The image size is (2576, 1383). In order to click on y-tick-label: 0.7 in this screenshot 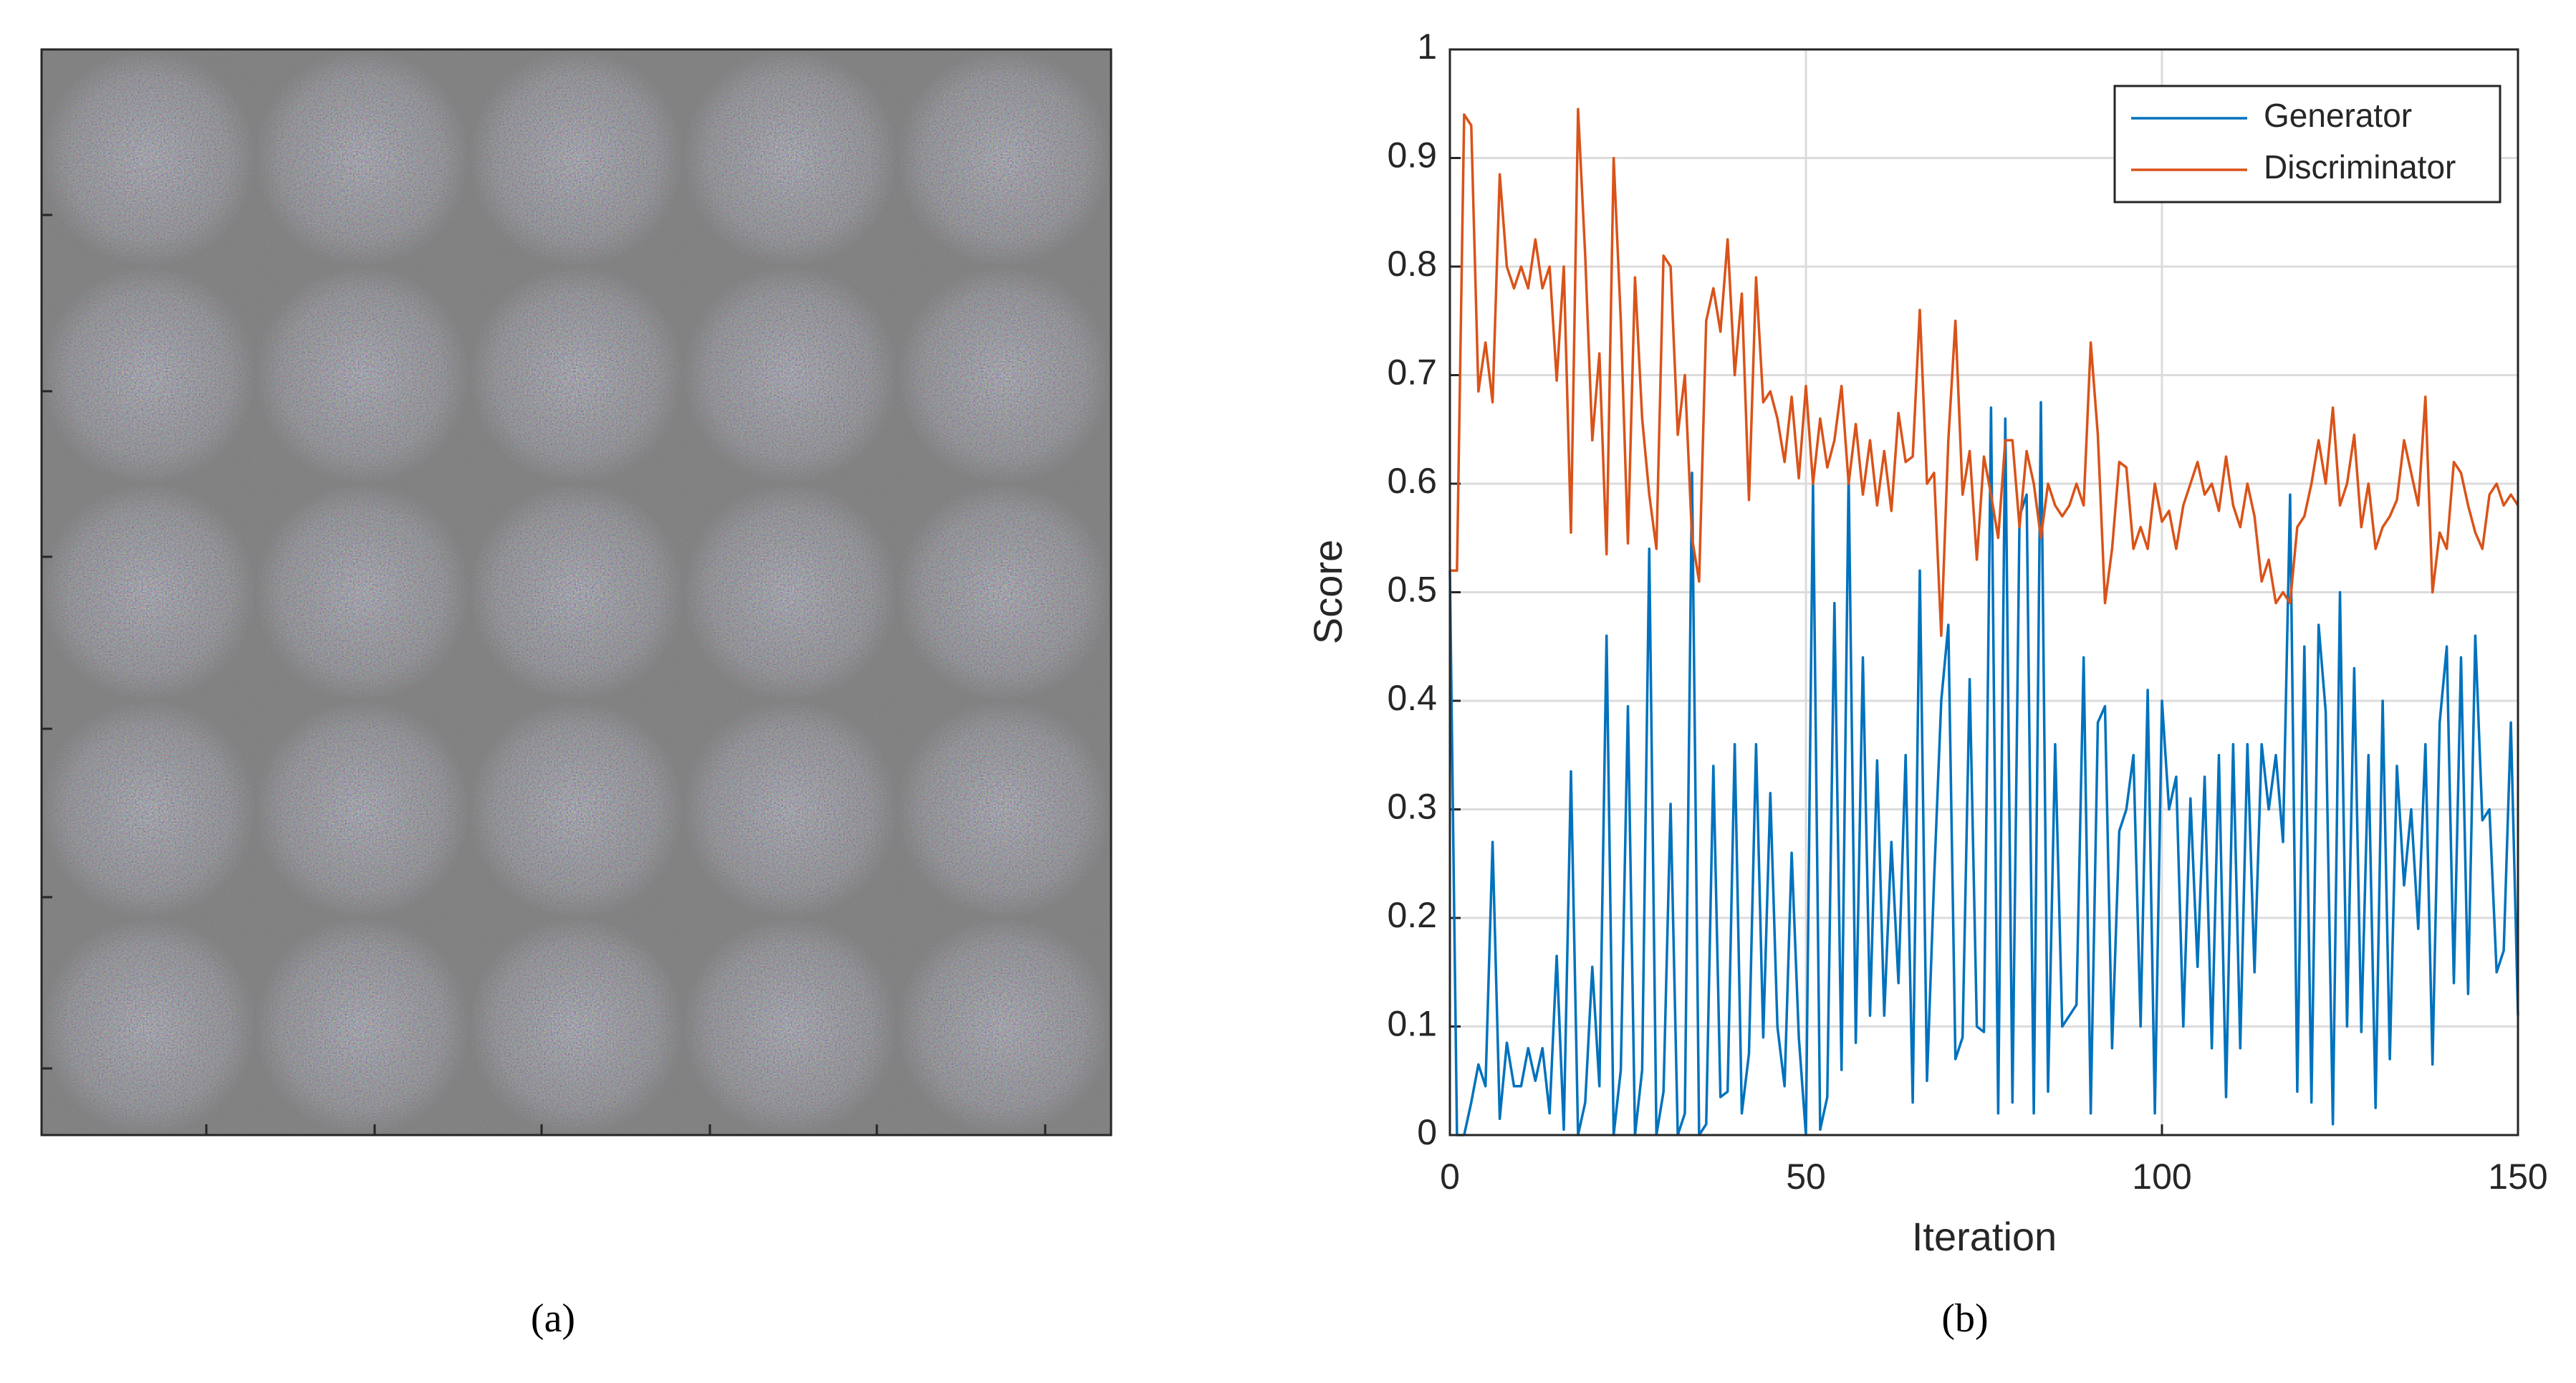, I will do `click(1412, 373)`.